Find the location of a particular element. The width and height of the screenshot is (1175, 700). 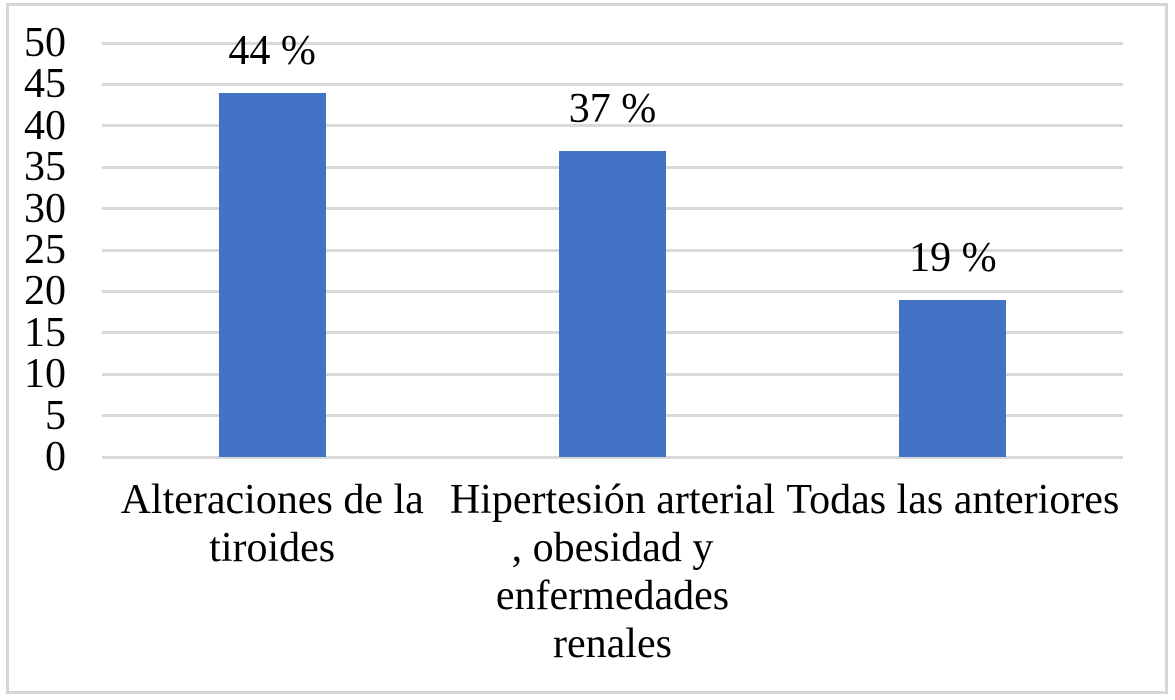

category-label-line: Alteraciones de la is located at coordinates (272, 500).